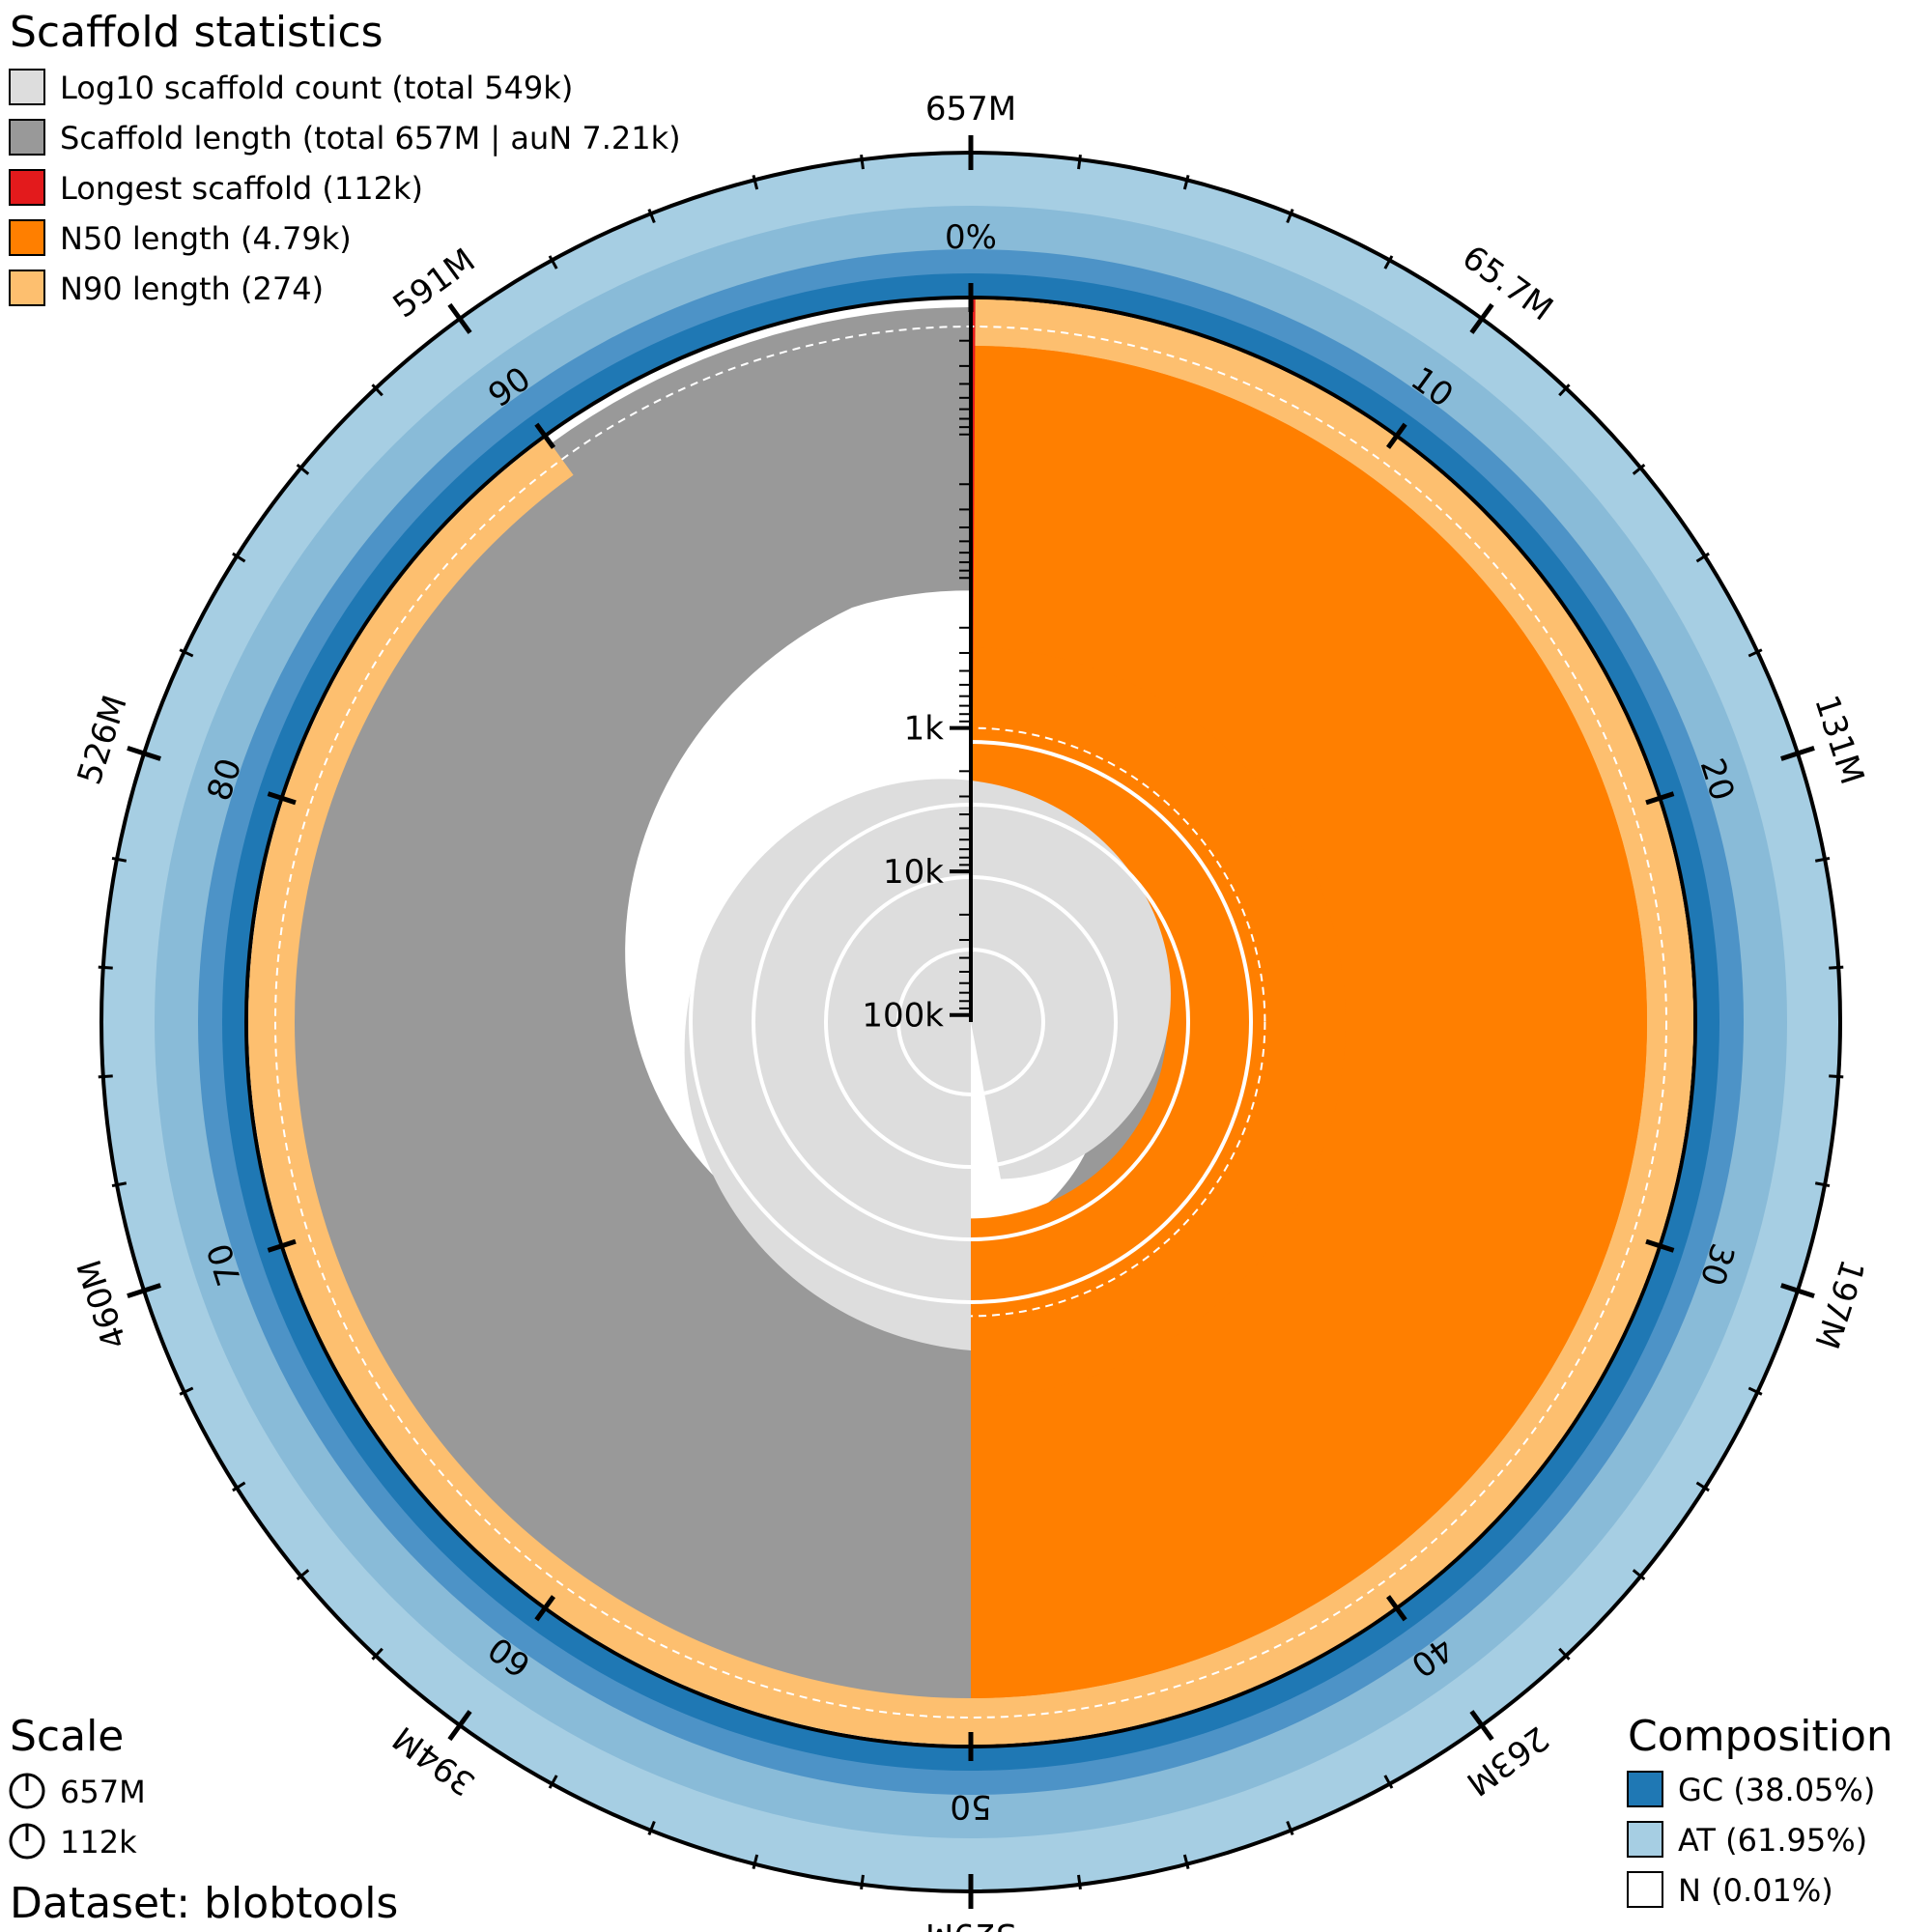 Image resolution: width=1932 pixels, height=1932 pixels. What do you see at coordinates (970, 1806) in the screenshot?
I see `percent-tick-label-5: 50` at bounding box center [970, 1806].